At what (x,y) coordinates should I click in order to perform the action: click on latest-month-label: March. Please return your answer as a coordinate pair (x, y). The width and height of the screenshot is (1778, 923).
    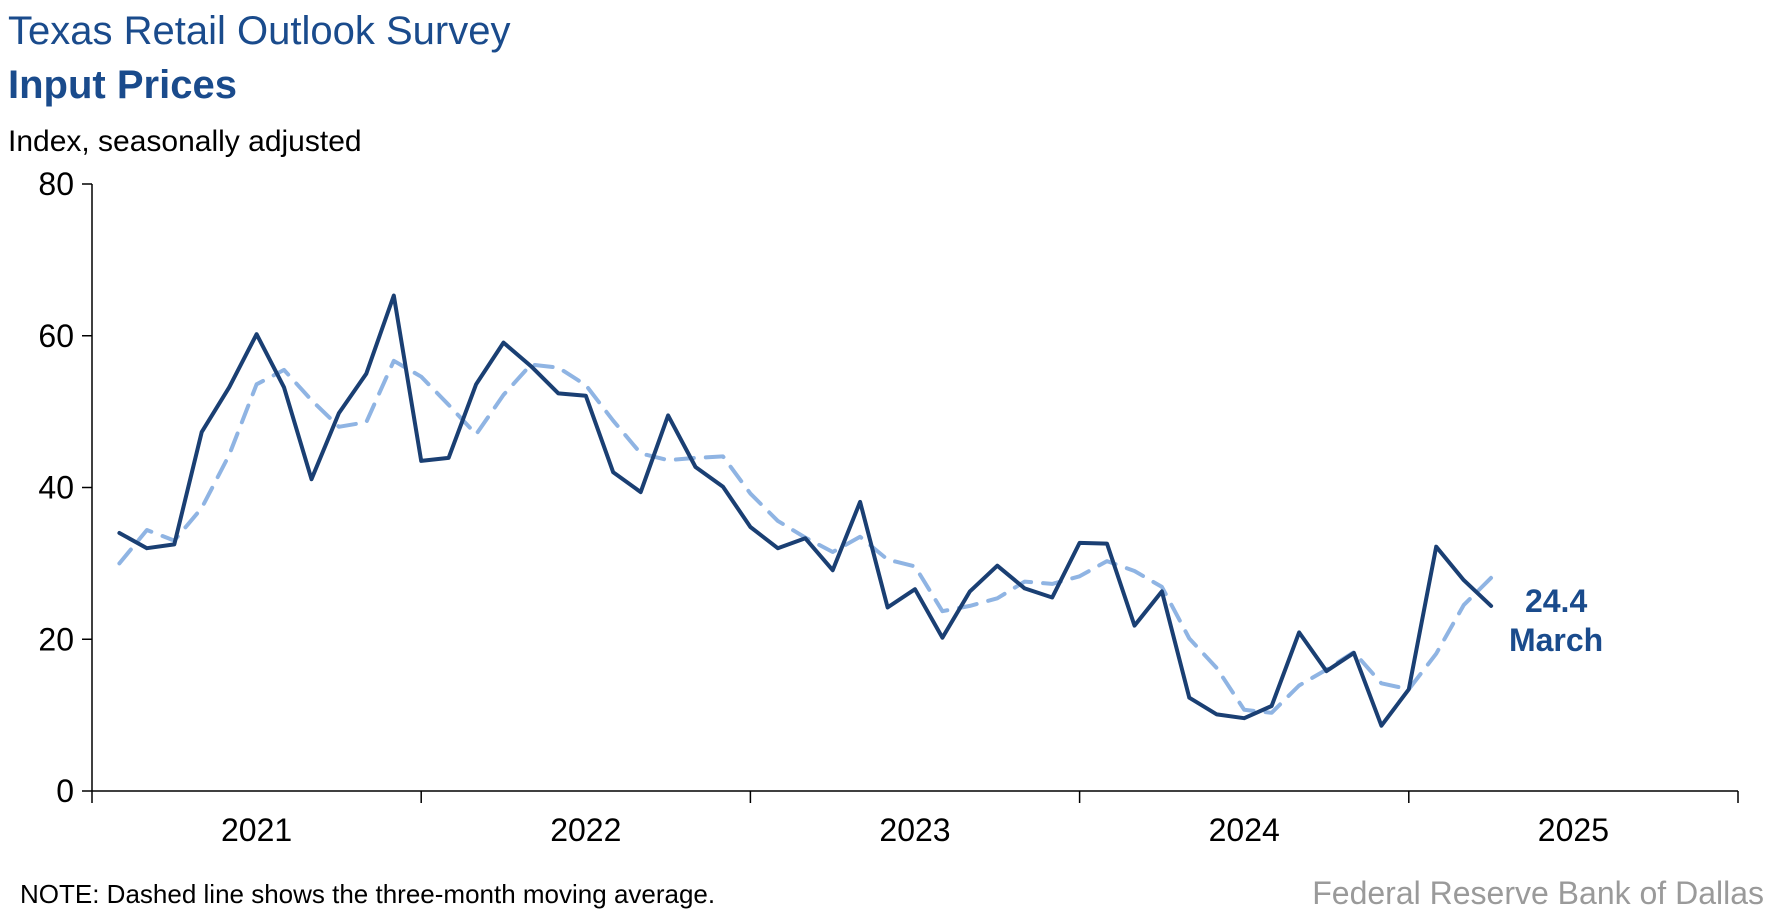
    Looking at the image, I should click on (1556, 640).